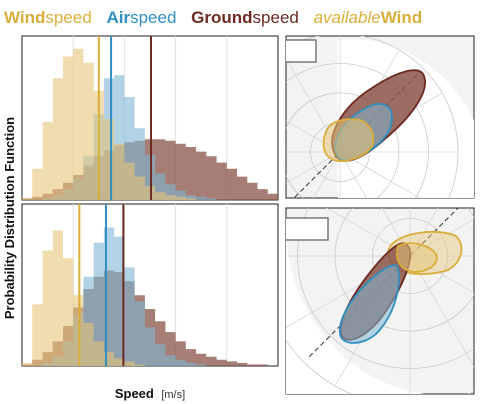 The height and width of the screenshot is (404, 480). What do you see at coordinates (221, 17) in the screenshot?
I see `legend-ground-bold: Ground` at bounding box center [221, 17].